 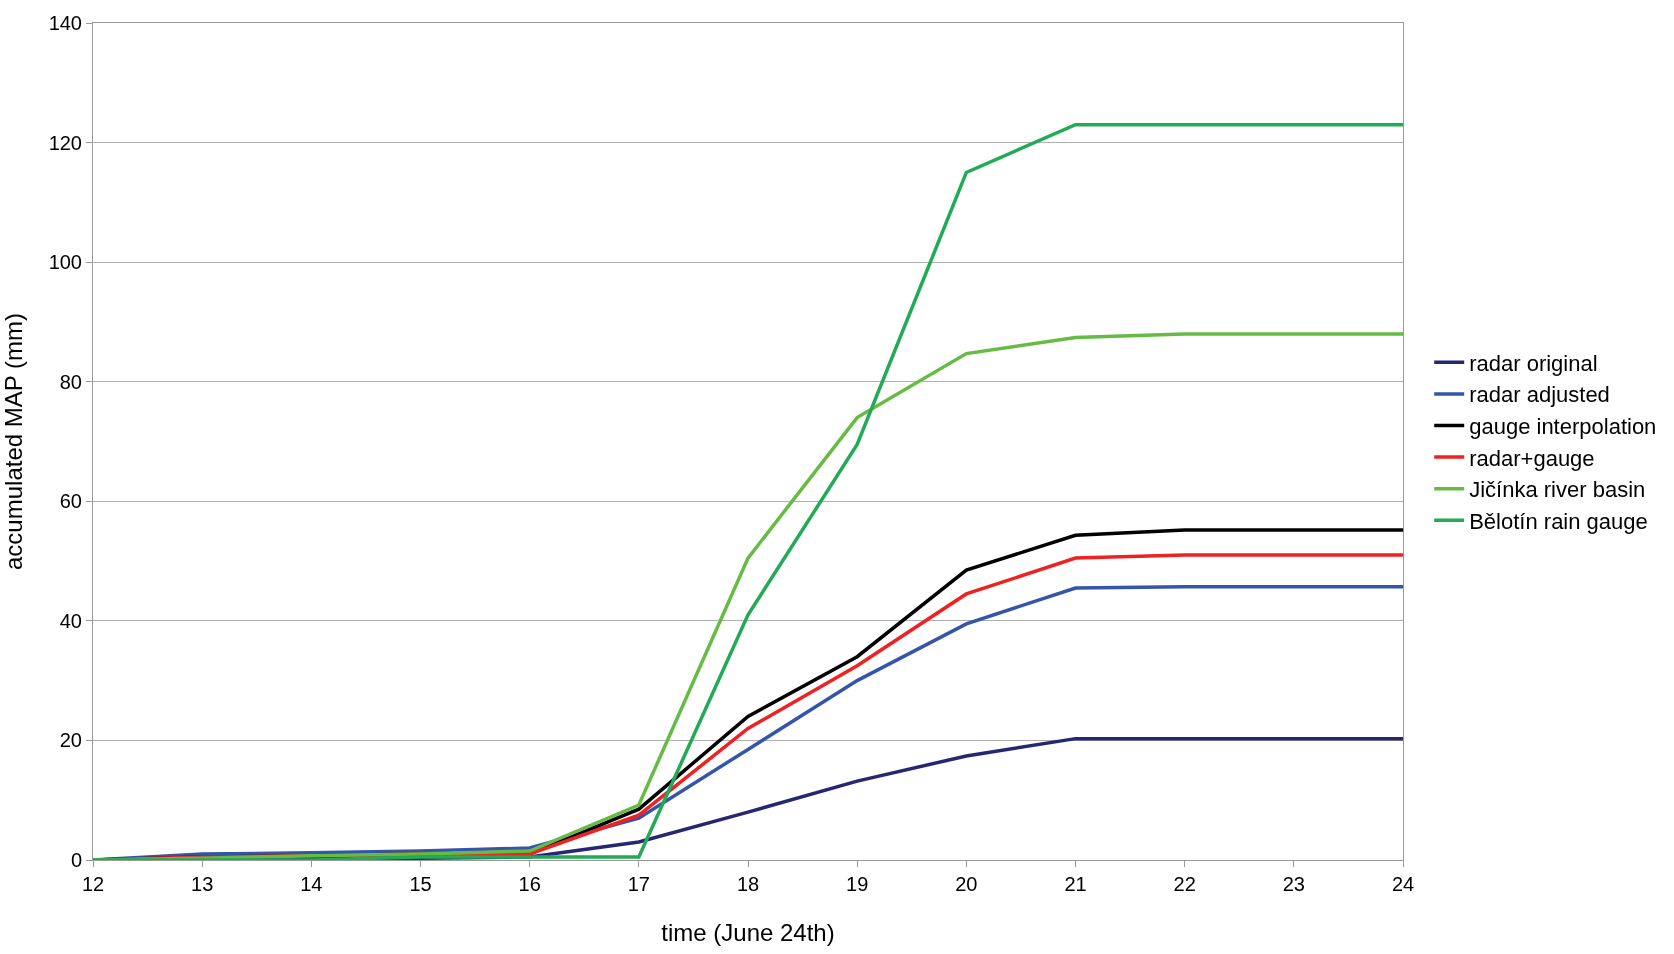 What do you see at coordinates (420, 884) in the screenshot?
I see `x-tick-label: 15` at bounding box center [420, 884].